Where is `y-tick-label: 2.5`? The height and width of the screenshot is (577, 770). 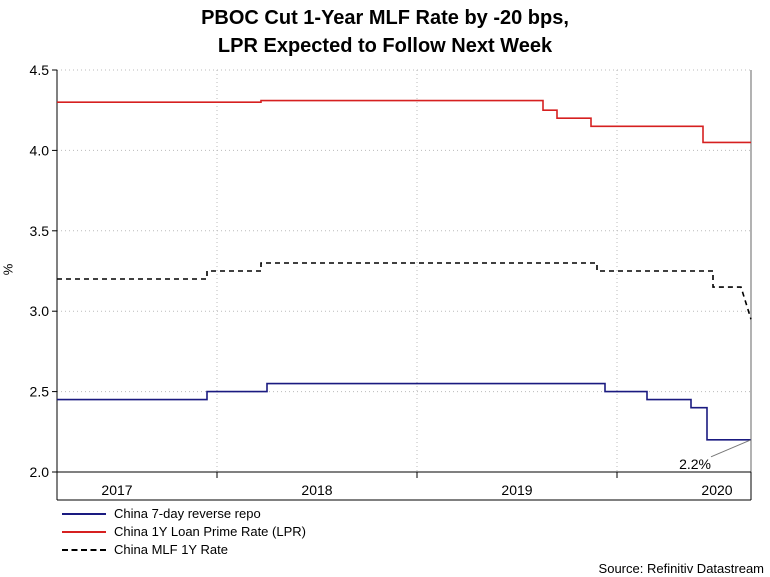
y-tick-label: 2.5 is located at coordinates (40, 392).